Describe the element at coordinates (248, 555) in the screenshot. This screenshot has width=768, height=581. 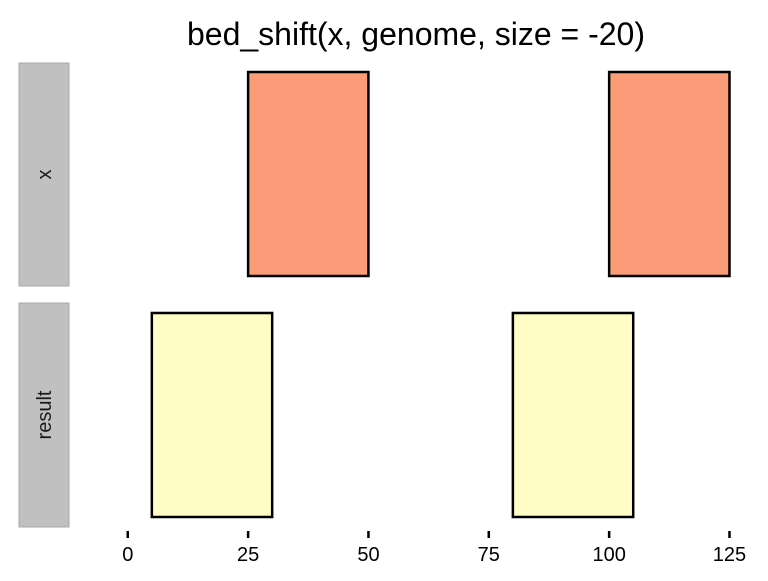
I see `x-tick-label-25: 25` at that location.